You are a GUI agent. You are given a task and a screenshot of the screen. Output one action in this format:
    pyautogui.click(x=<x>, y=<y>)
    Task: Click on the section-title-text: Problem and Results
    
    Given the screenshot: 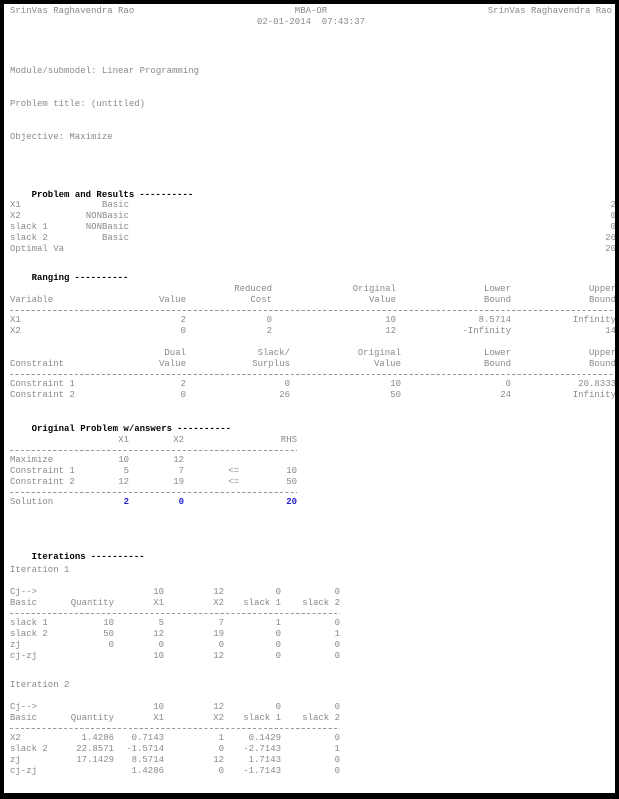 What is the action you would take?
    pyautogui.click(x=83, y=195)
    